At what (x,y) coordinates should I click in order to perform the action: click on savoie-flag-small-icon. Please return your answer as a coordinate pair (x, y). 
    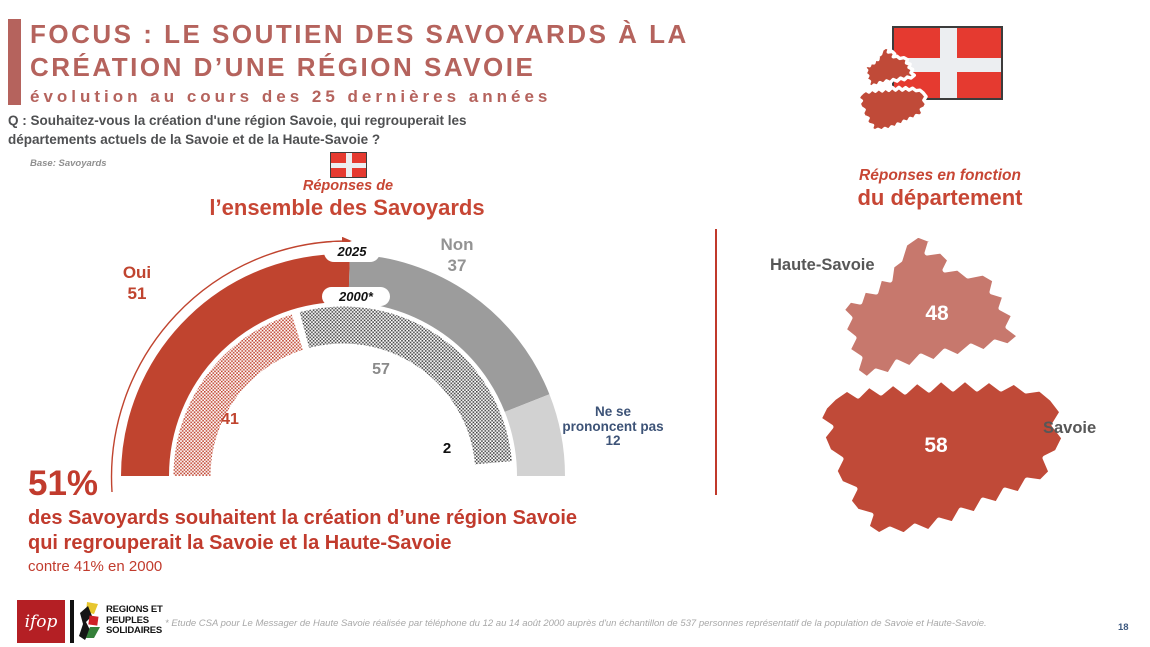
    Looking at the image, I should click on (348, 165).